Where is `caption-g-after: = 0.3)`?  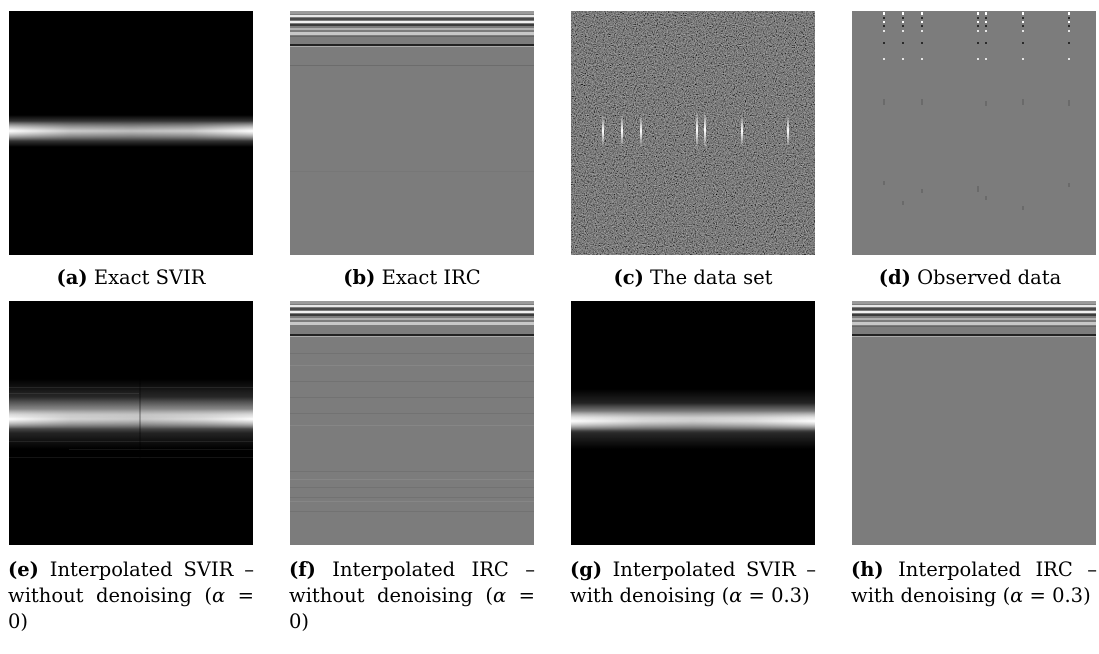
caption-g-after: = 0.3) is located at coordinates (776, 595).